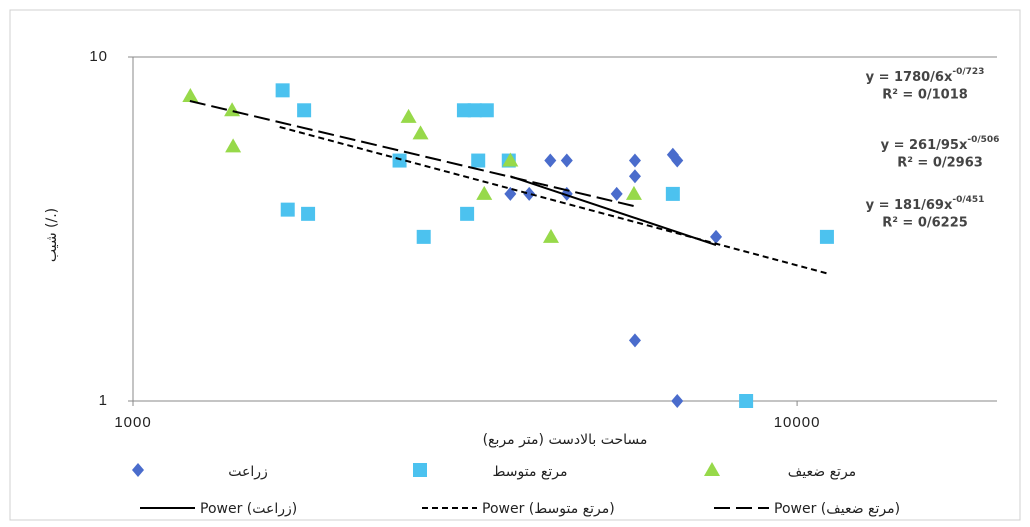 This screenshot has height=527, width=1030. What do you see at coordinates (940, 163) in the screenshot?
I see `trendline-r2: R² = 0/2963` at bounding box center [940, 163].